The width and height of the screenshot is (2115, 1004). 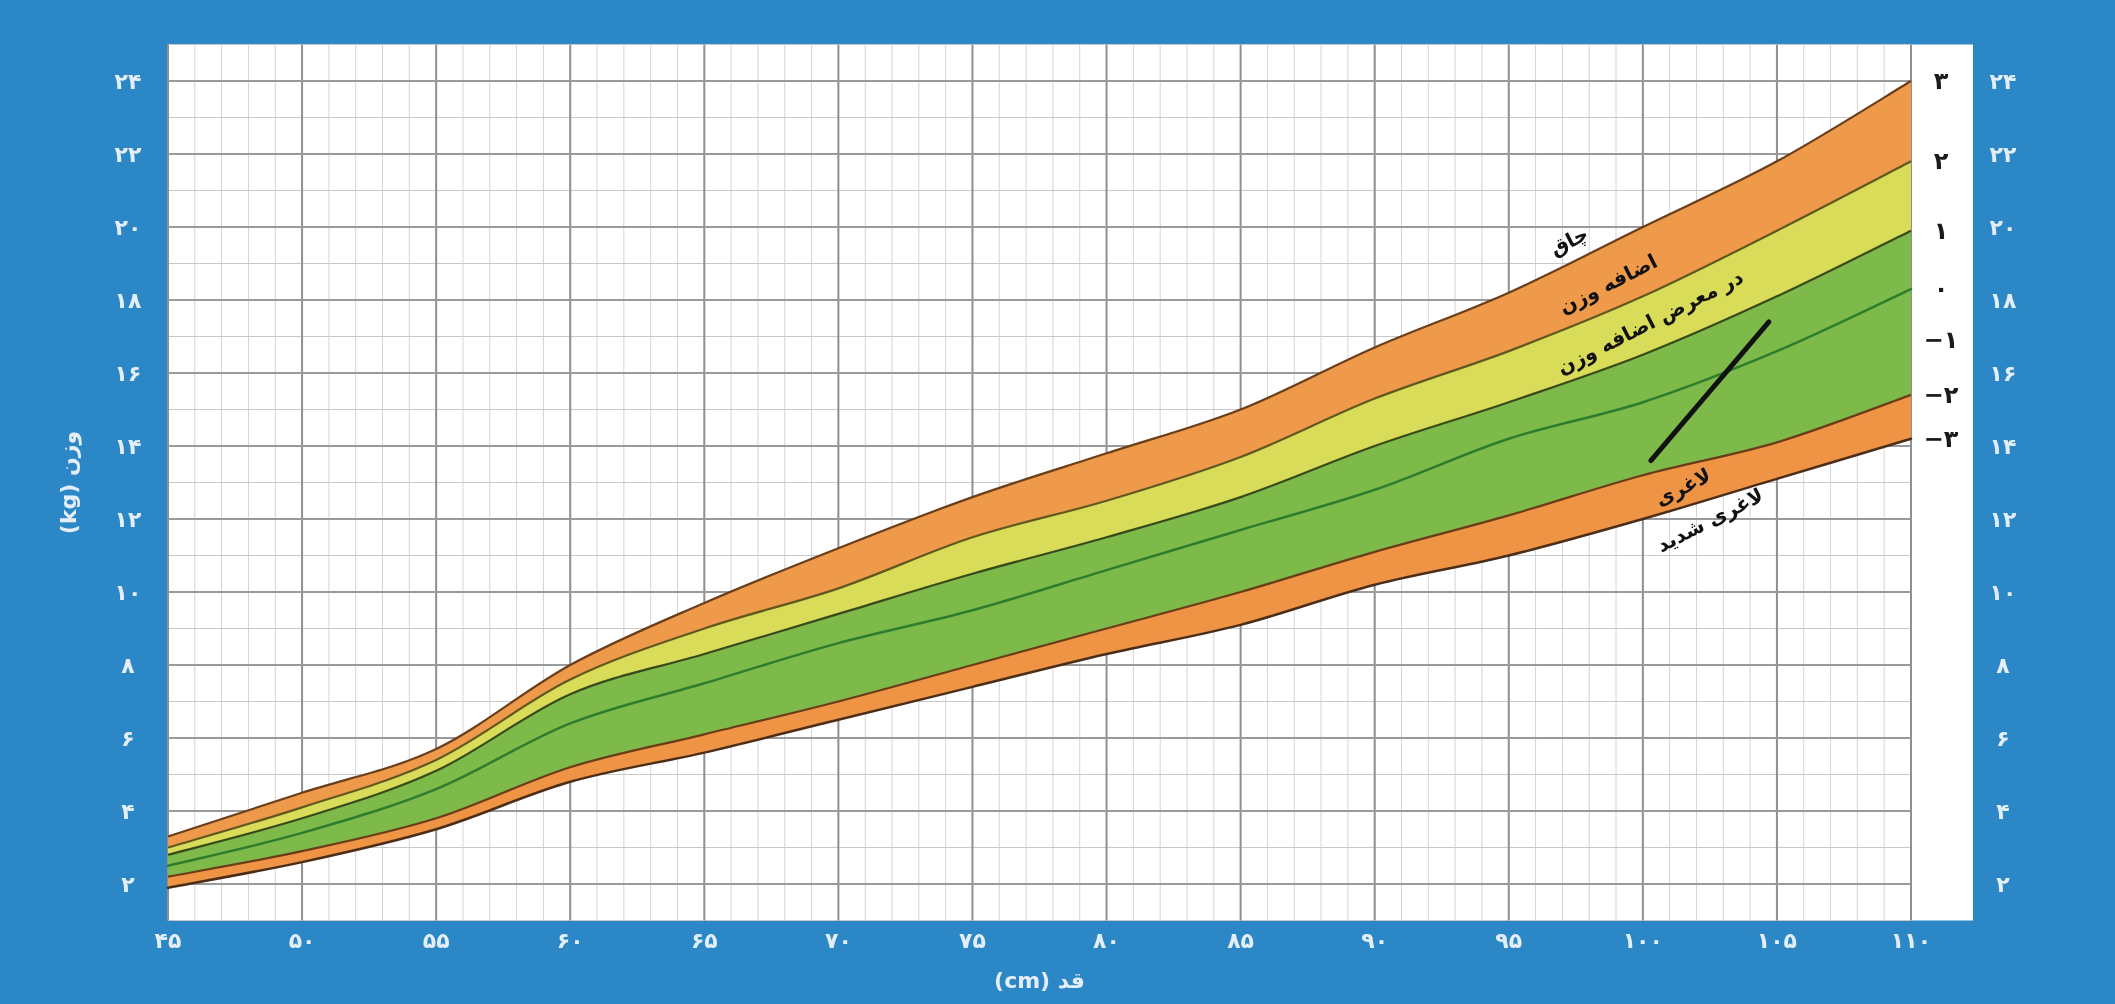 What do you see at coordinates (128, 373) in the screenshot?
I see `y-tick-label: ۱۶` at bounding box center [128, 373].